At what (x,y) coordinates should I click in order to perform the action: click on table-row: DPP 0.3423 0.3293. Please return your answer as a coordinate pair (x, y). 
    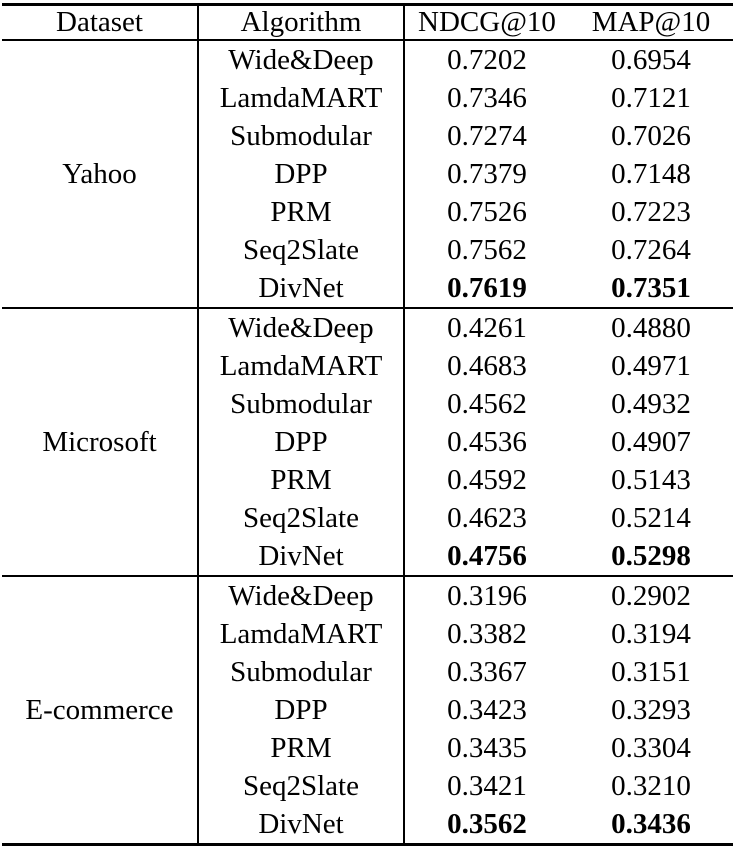
    Looking at the image, I should click on (367, 710).